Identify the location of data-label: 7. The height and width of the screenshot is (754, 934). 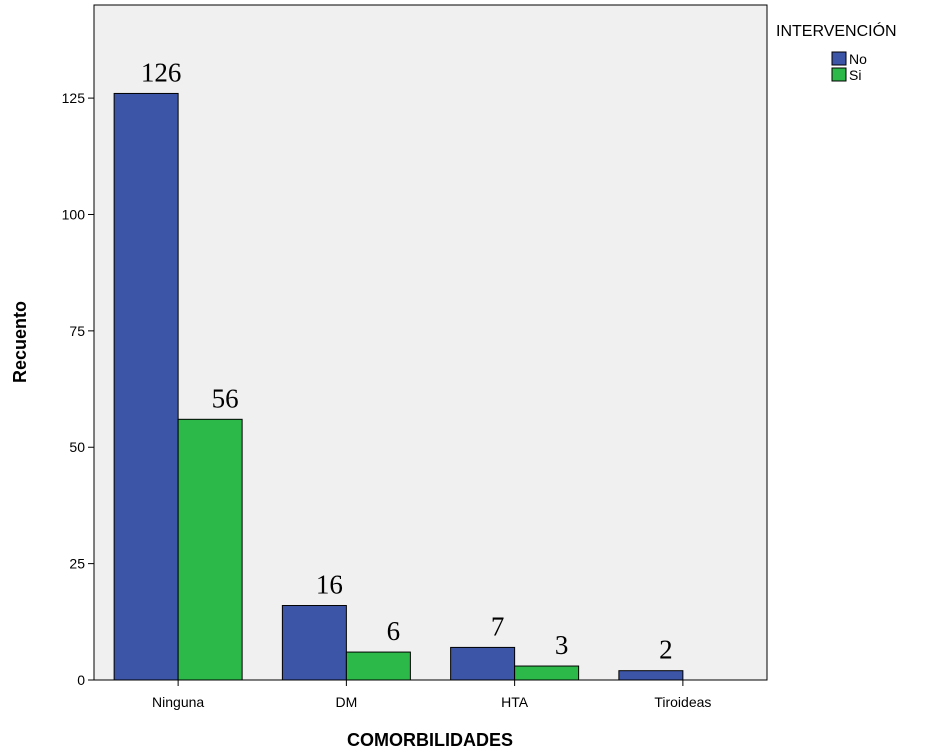
(498, 626).